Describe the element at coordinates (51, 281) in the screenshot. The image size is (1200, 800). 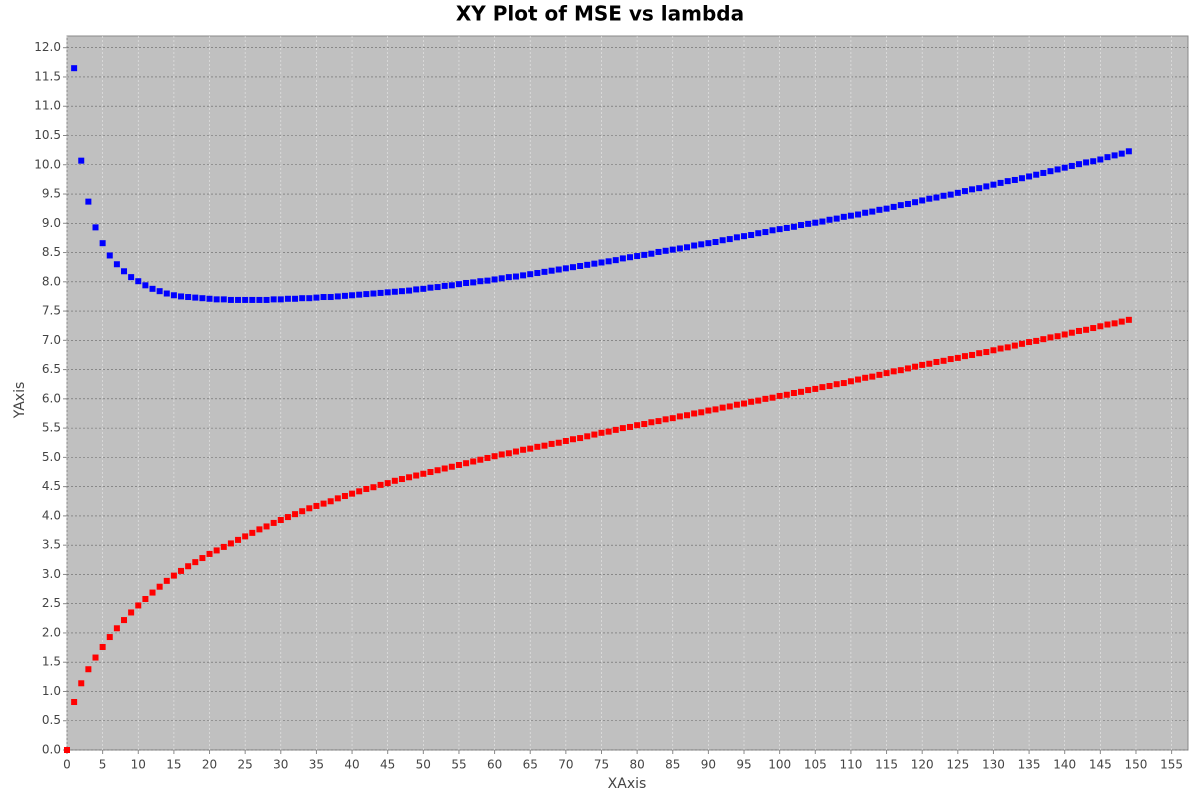
I see `y-tick-label: 8.0` at that location.